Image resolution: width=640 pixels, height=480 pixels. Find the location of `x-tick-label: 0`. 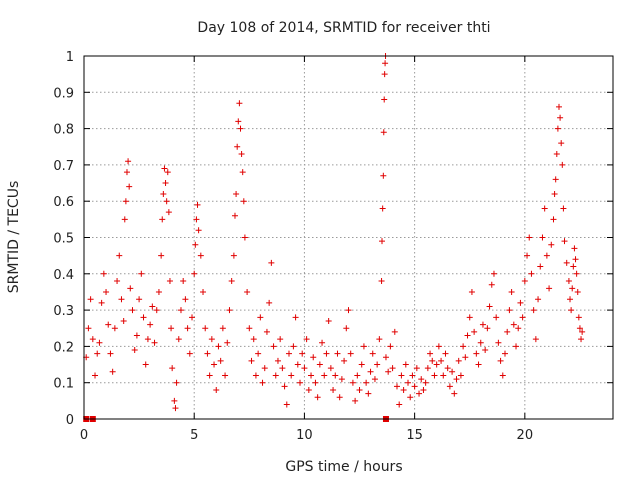

x-tick-label: 0 is located at coordinates (84, 435).